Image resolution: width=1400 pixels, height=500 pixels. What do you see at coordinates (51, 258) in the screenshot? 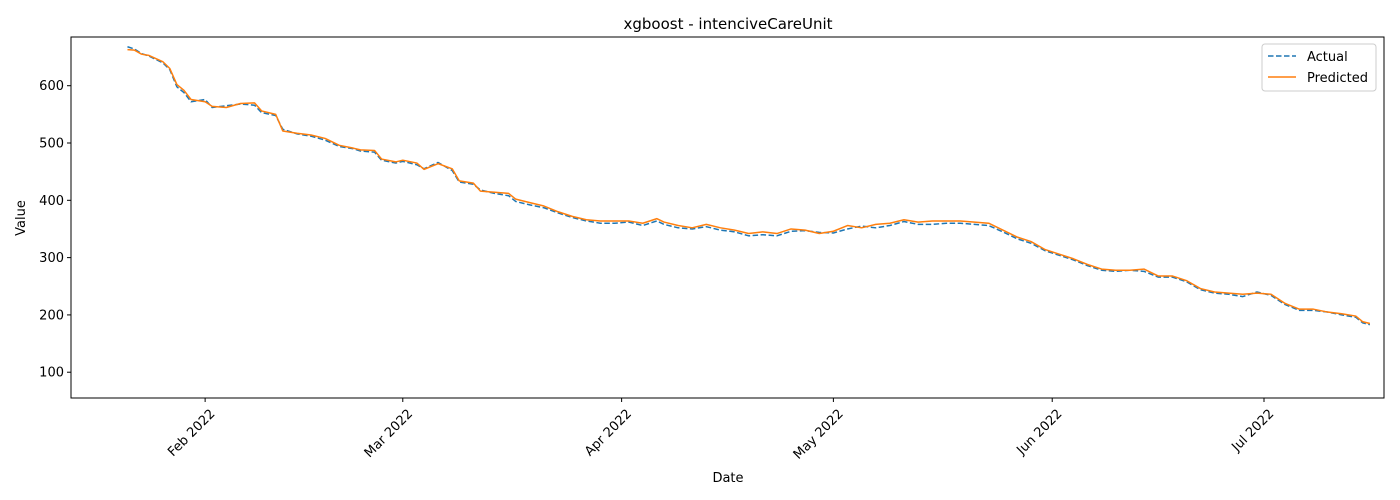
I see `y-tick-label: 300` at bounding box center [51, 258].